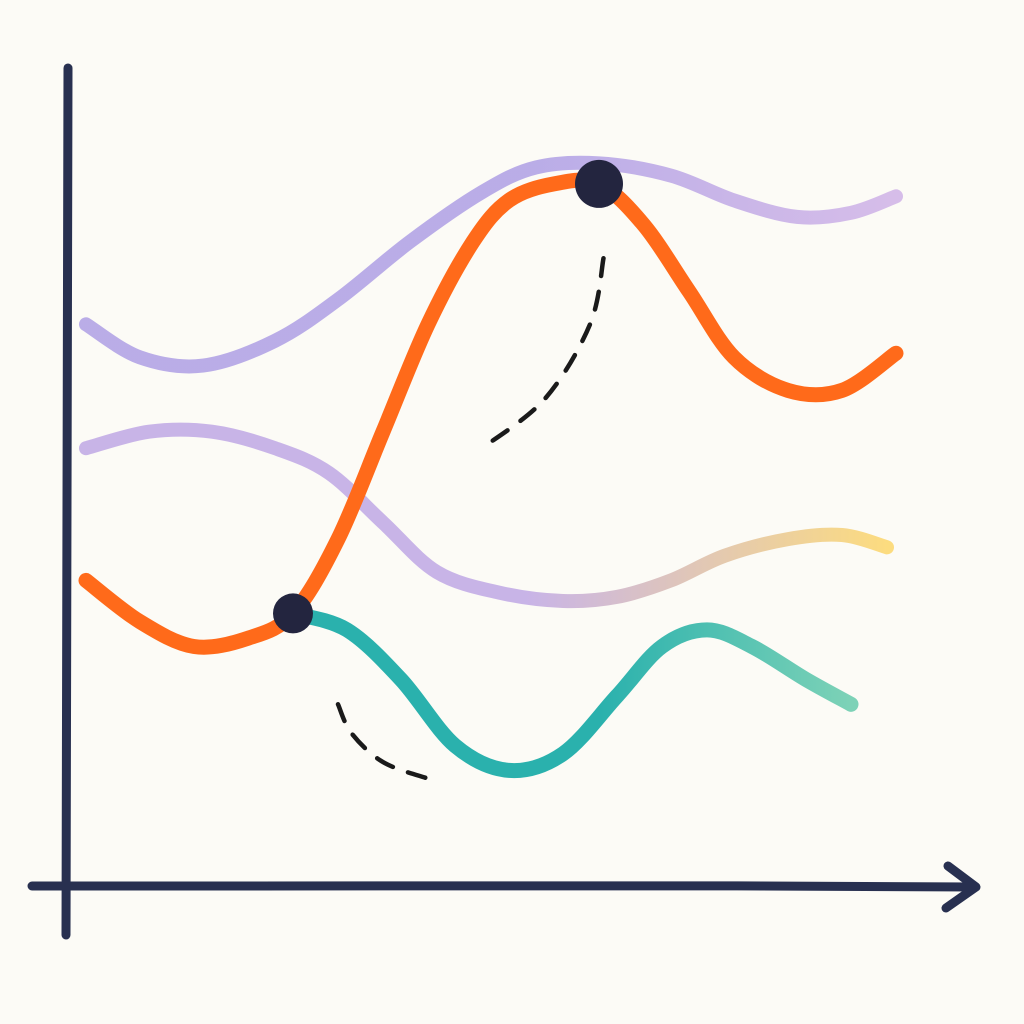 The image size is (1024, 1024). What do you see at coordinates (572, 692) in the screenshot?
I see `series-line-teal` at bounding box center [572, 692].